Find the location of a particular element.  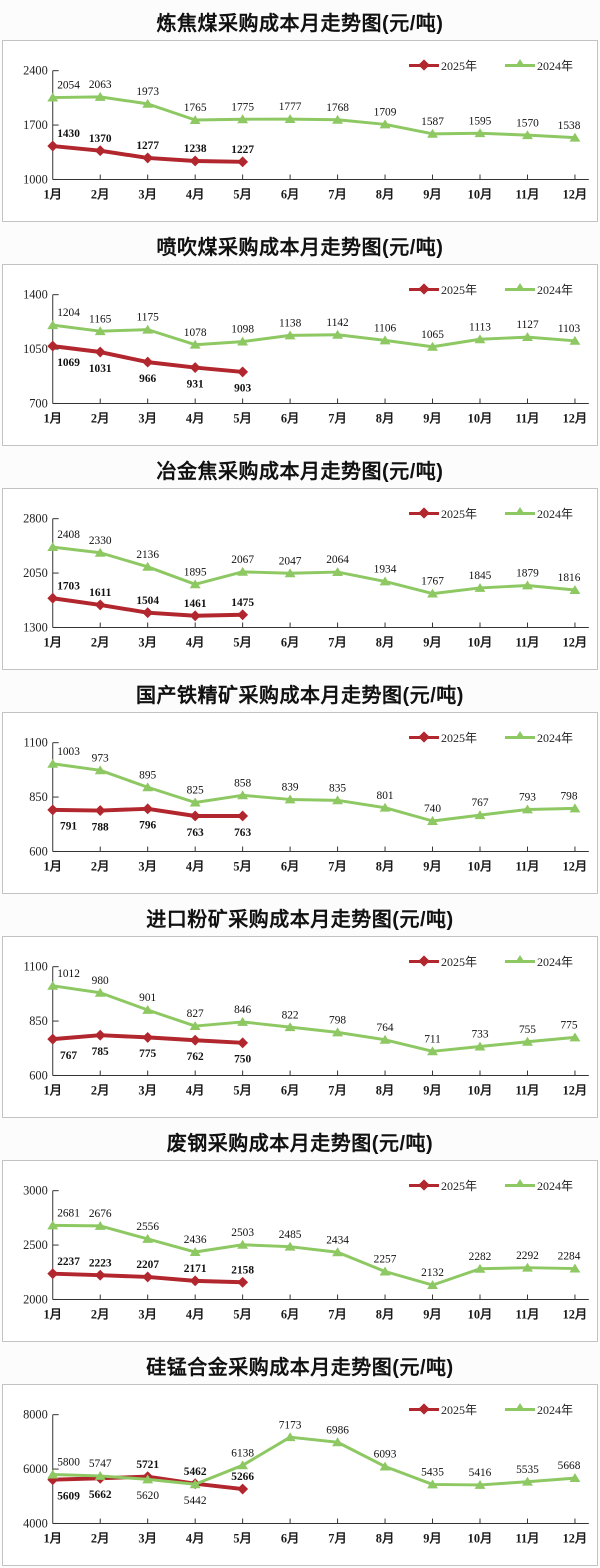

svg-text: 846 is located at coordinates (242, 1010).